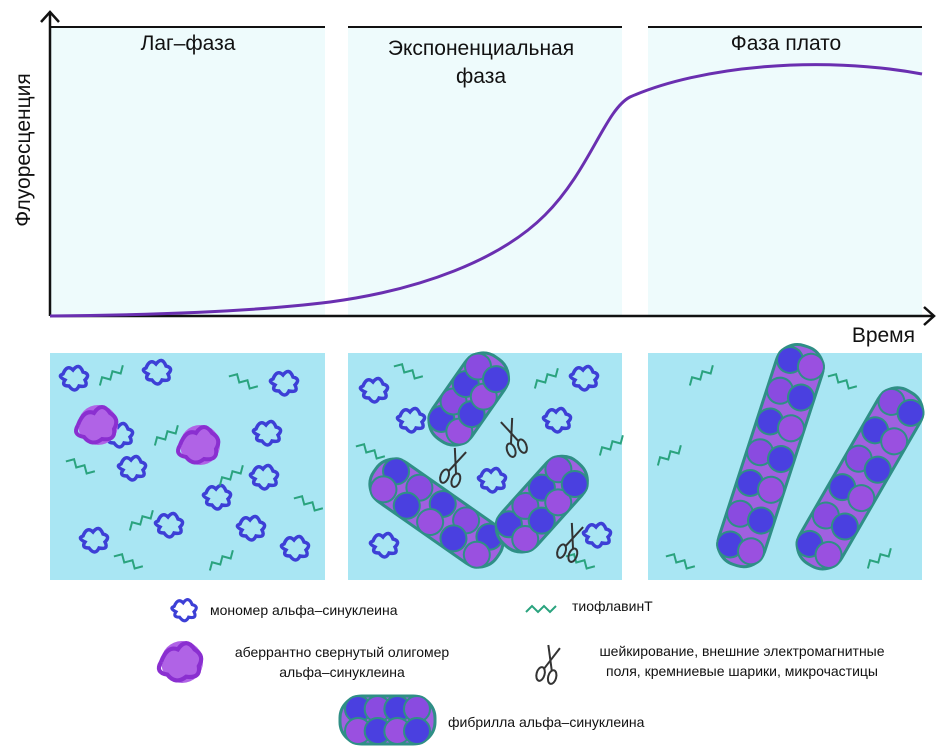  I want to click on phase-title: фаза, so click(481, 76).